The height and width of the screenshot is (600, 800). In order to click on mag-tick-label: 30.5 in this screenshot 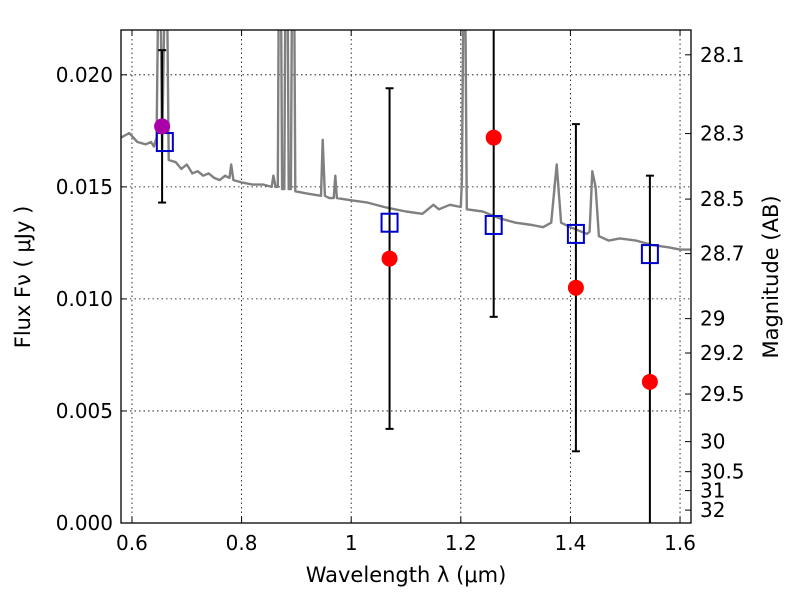, I will do `click(722, 472)`.